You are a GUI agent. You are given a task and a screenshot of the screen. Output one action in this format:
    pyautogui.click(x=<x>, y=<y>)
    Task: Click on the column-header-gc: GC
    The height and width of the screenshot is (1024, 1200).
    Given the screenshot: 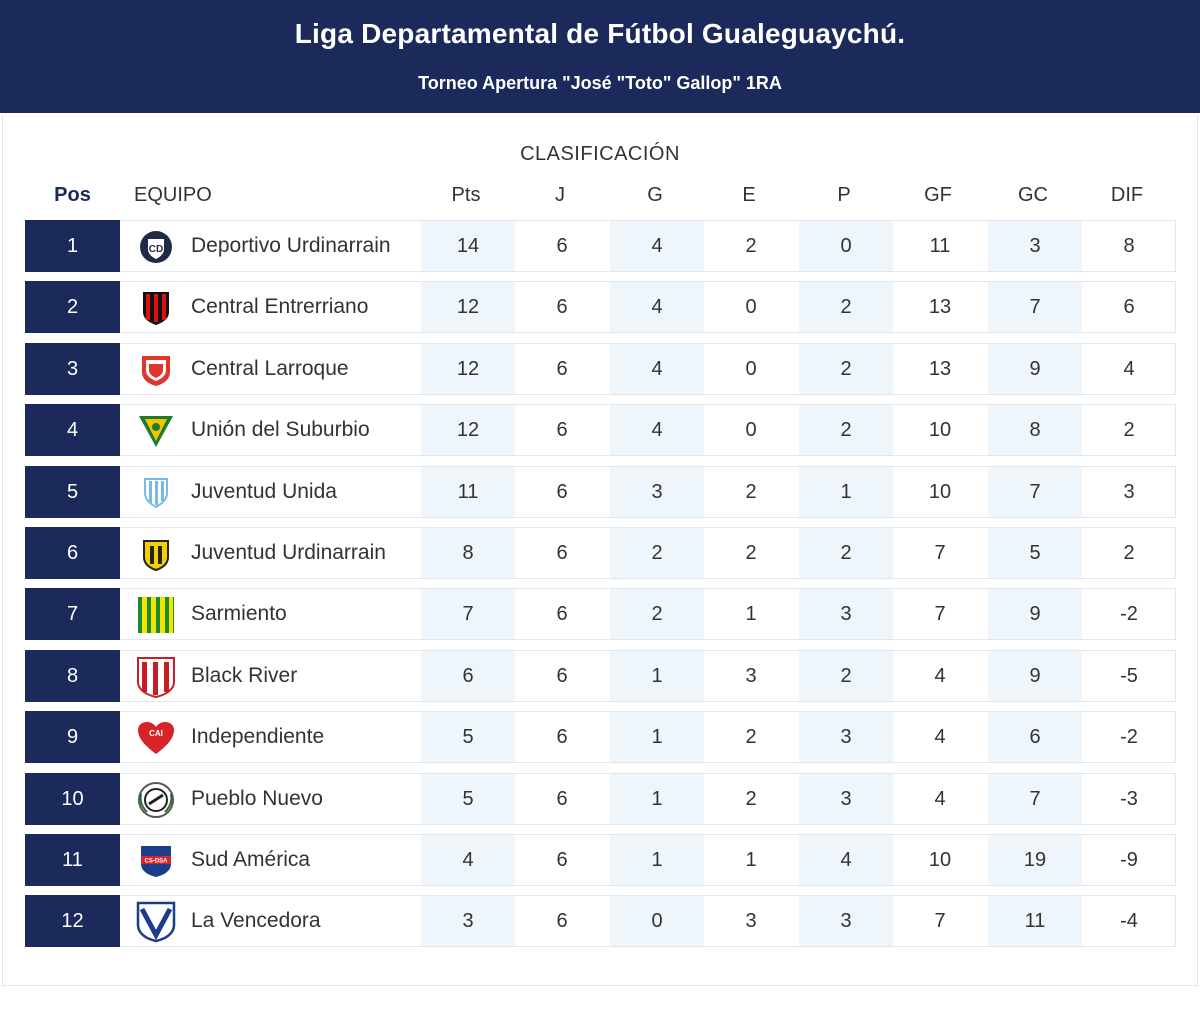 What is the action you would take?
    pyautogui.click(x=1033, y=195)
    